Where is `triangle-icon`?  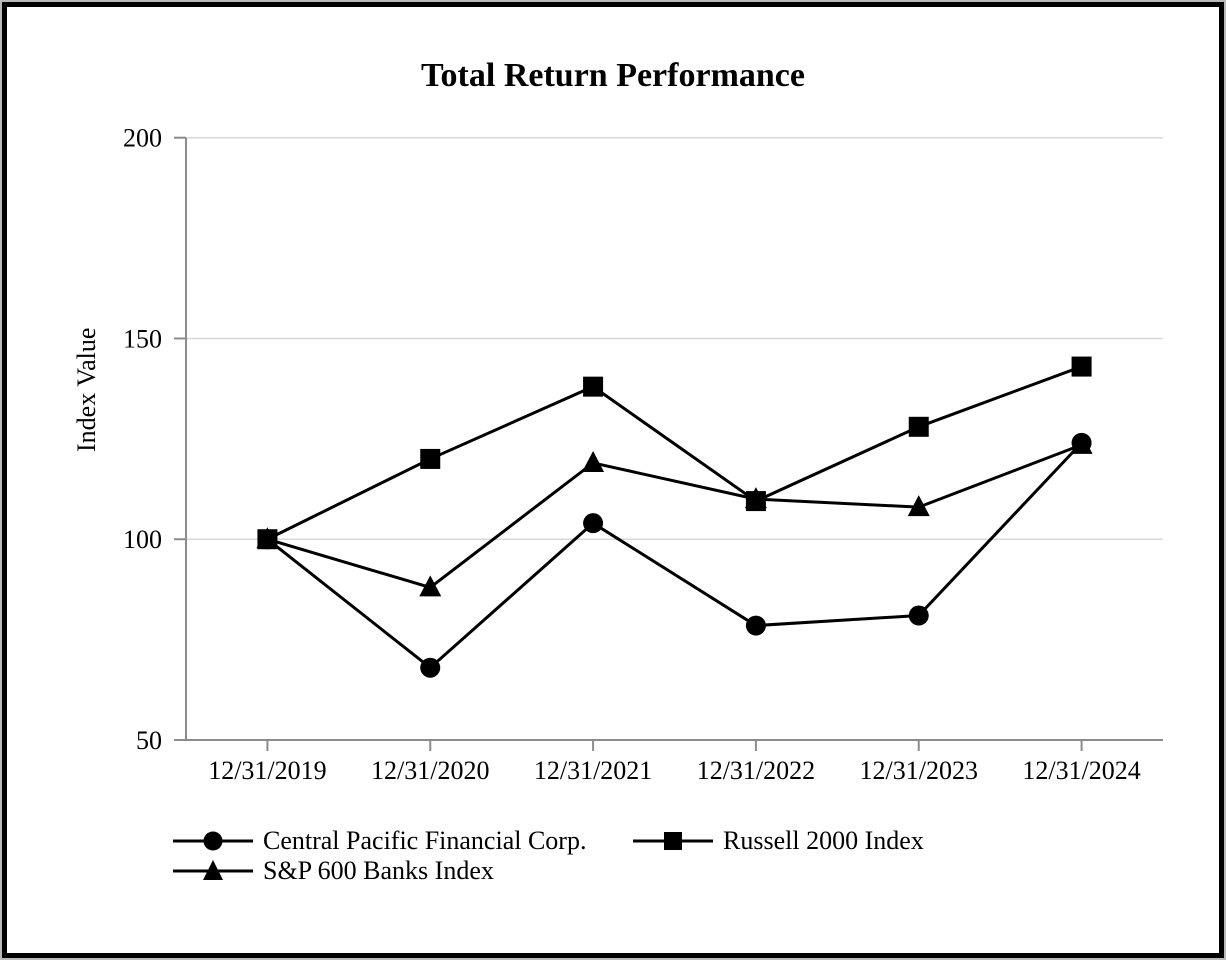 triangle-icon is located at coordinates (213, 870).